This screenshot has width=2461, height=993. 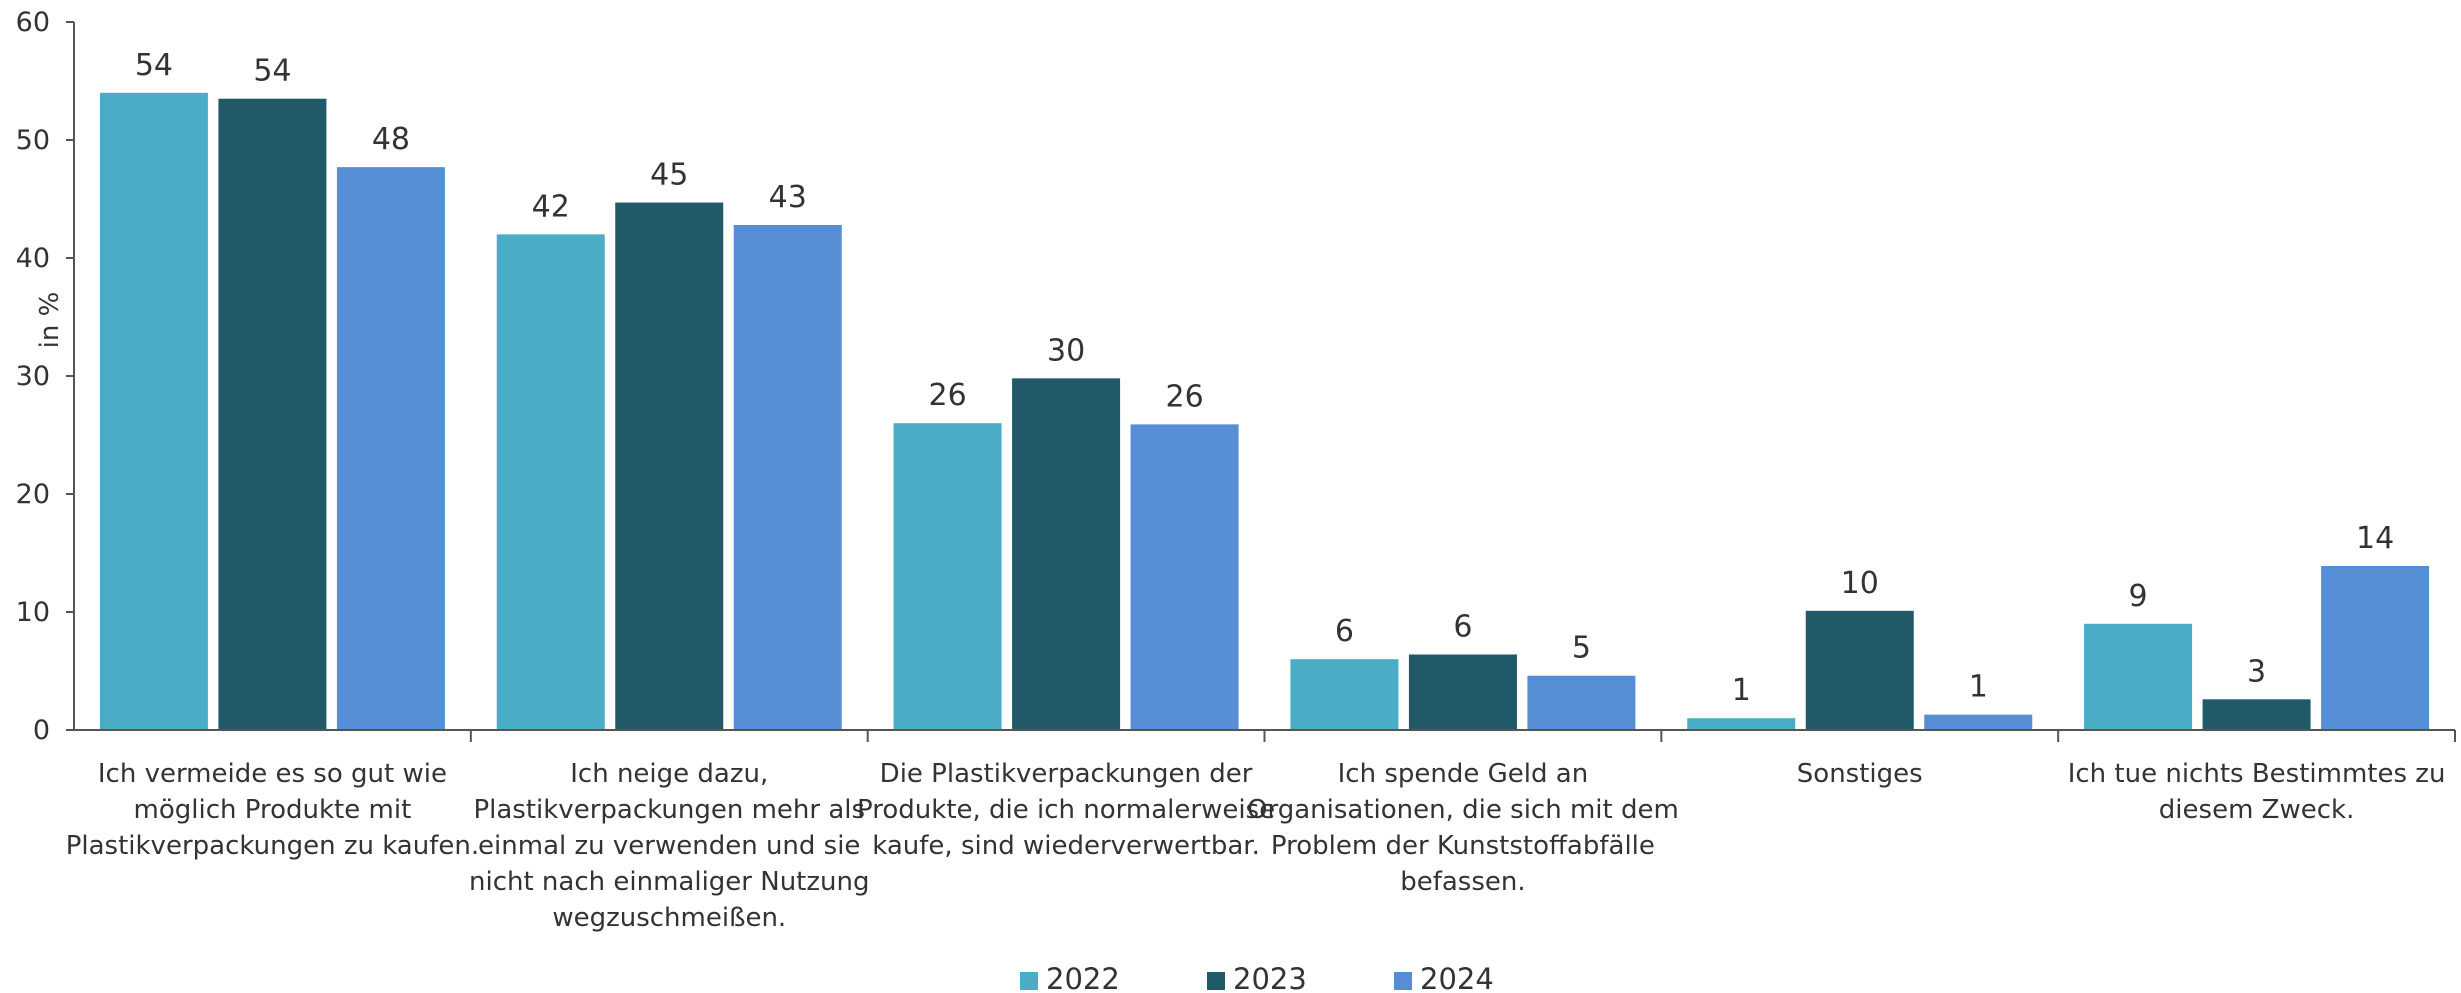 I want to click on category-label: einmal zu verwenden und sie, so click(x=669, y=846).